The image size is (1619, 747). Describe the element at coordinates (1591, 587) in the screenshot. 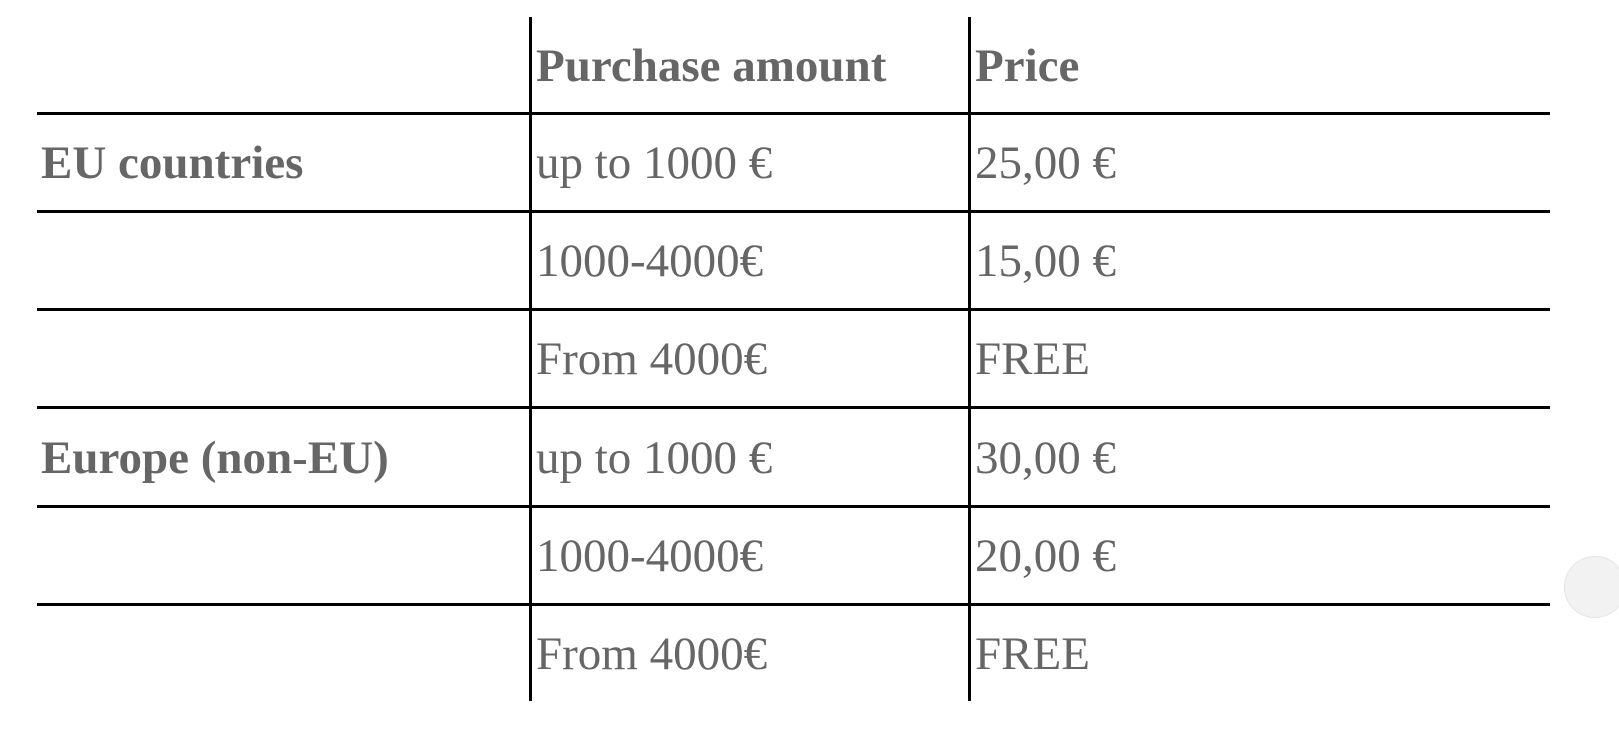

I see `floating-button` at that location.